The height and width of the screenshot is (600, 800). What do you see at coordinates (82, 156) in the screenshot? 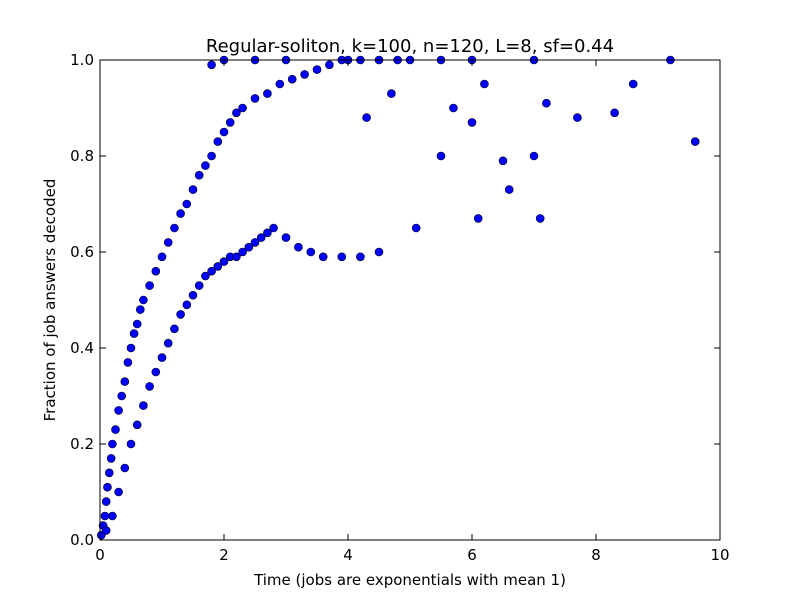
I see `y-tick-label: 0.8` at bounding box center [82, 156].